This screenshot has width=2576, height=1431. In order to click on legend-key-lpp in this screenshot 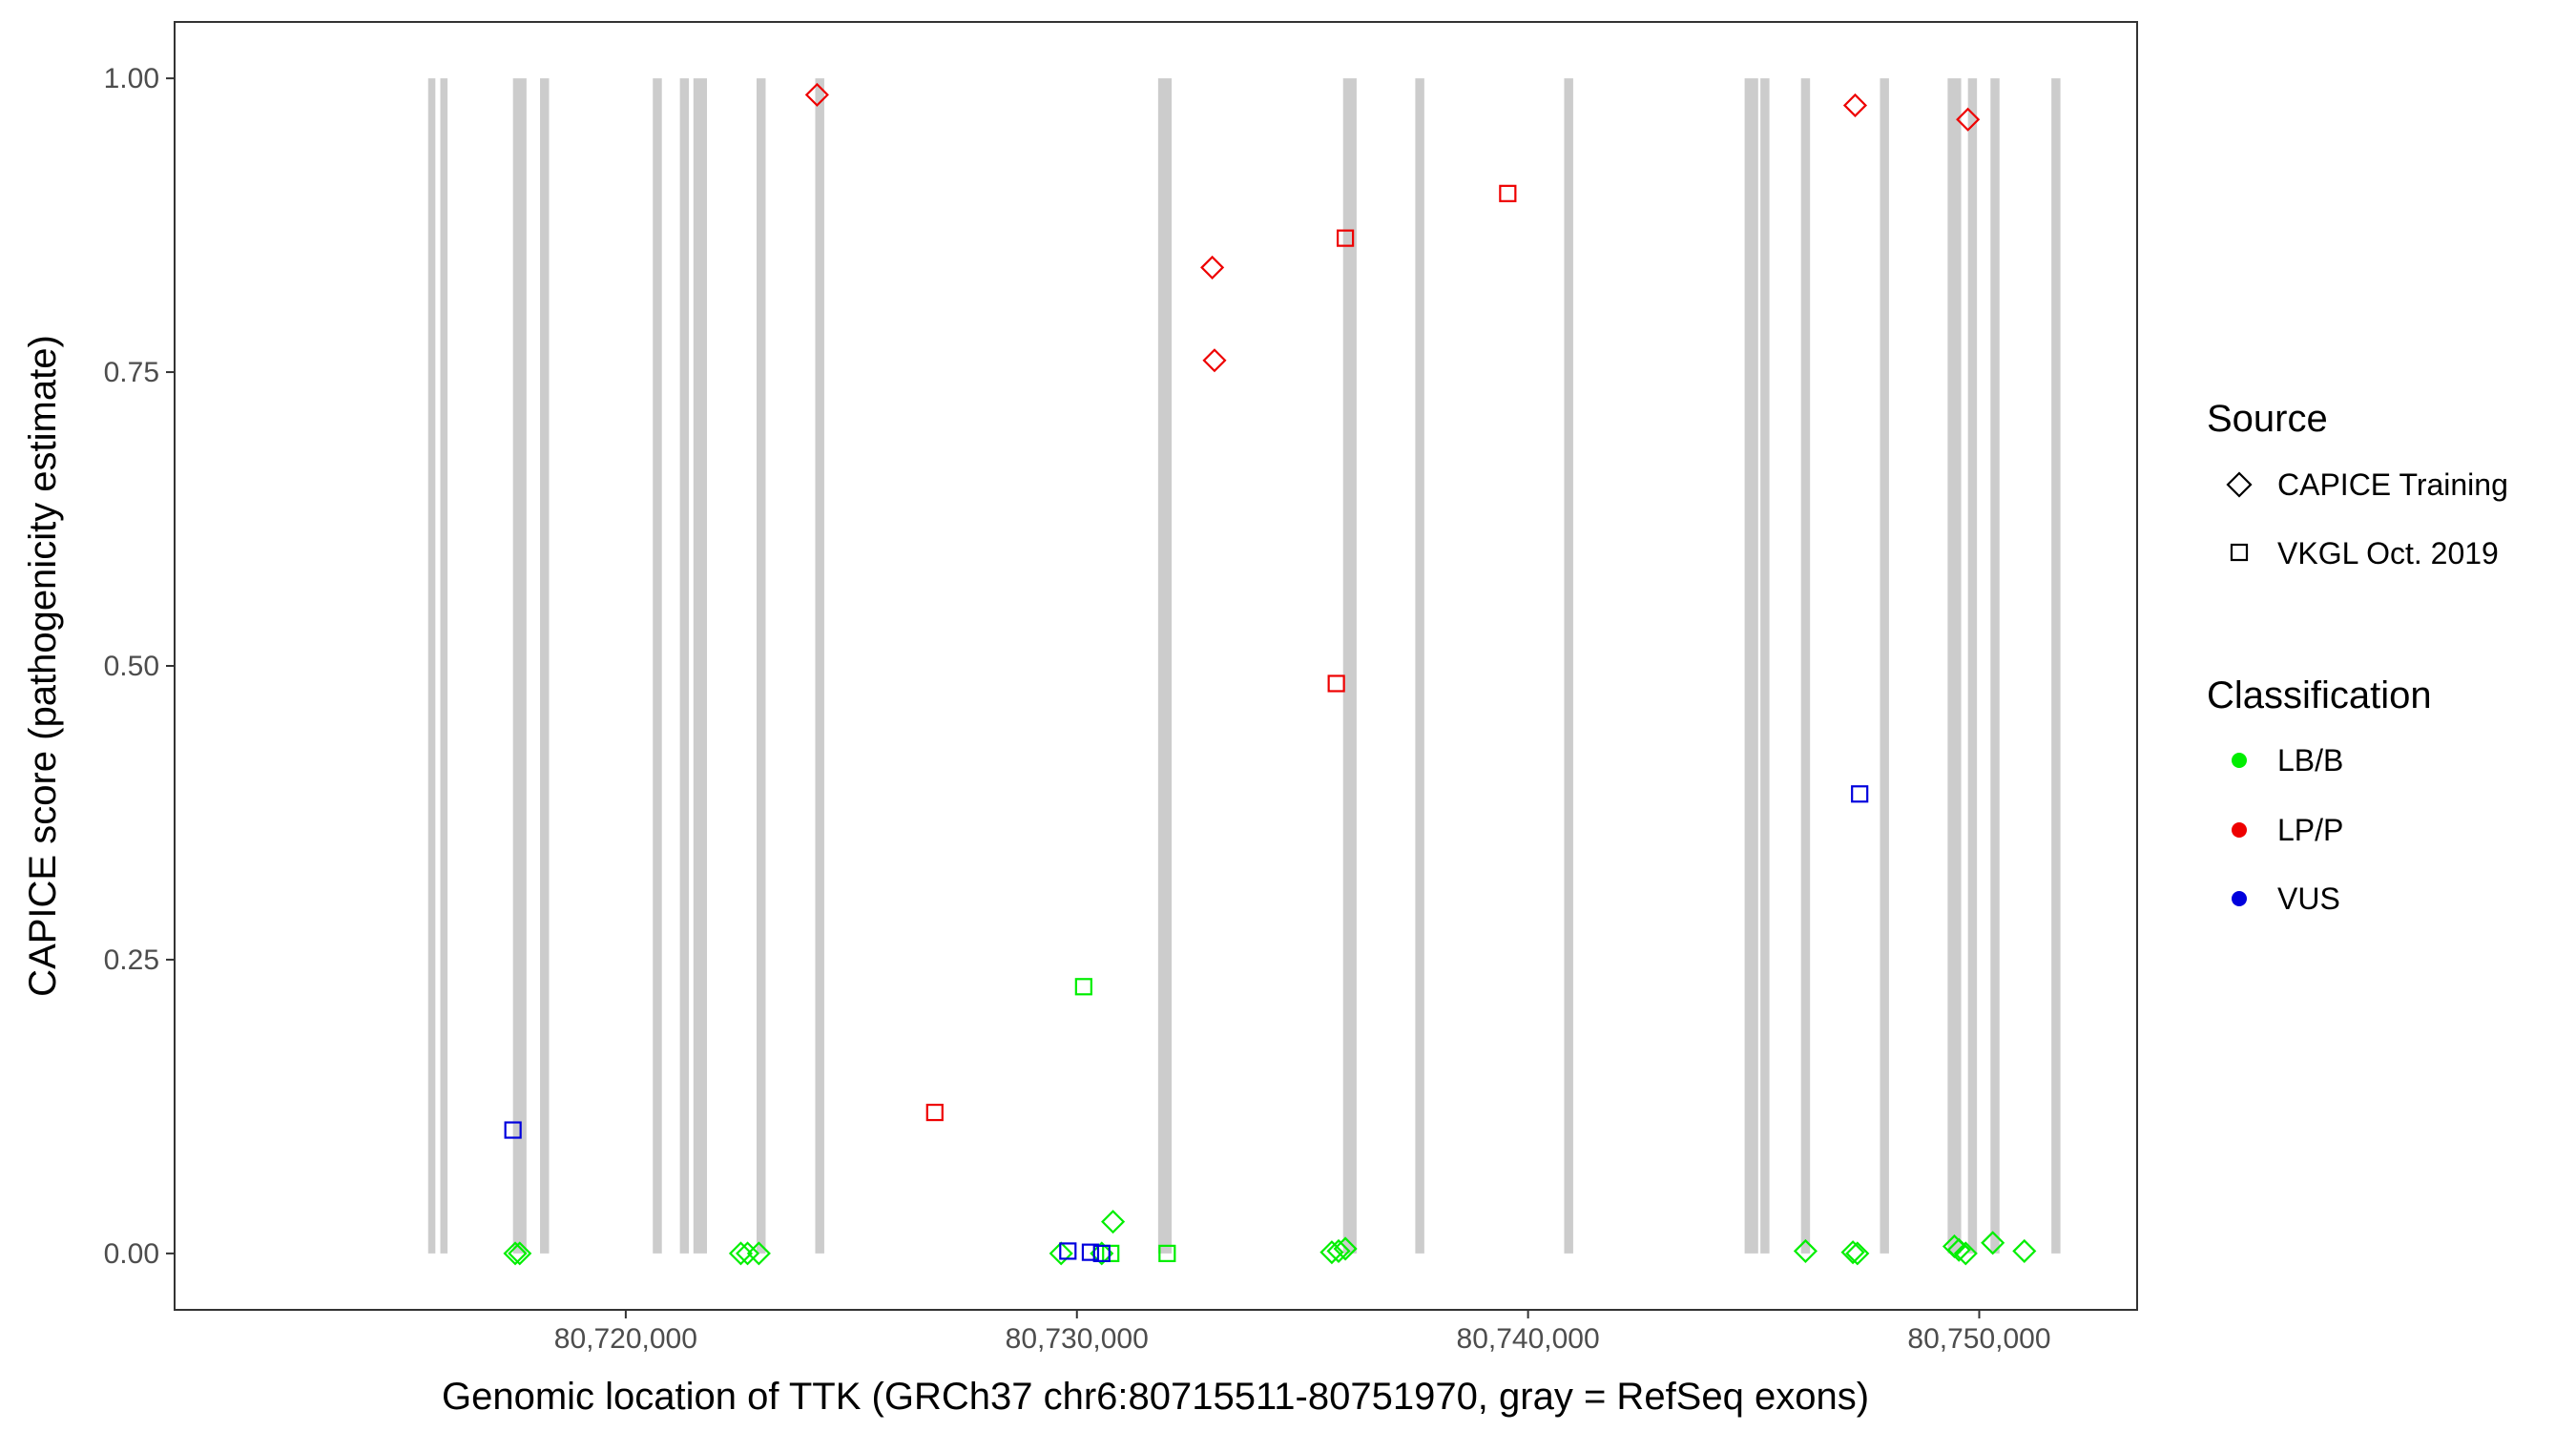, I will do `click(2239, 830)`.